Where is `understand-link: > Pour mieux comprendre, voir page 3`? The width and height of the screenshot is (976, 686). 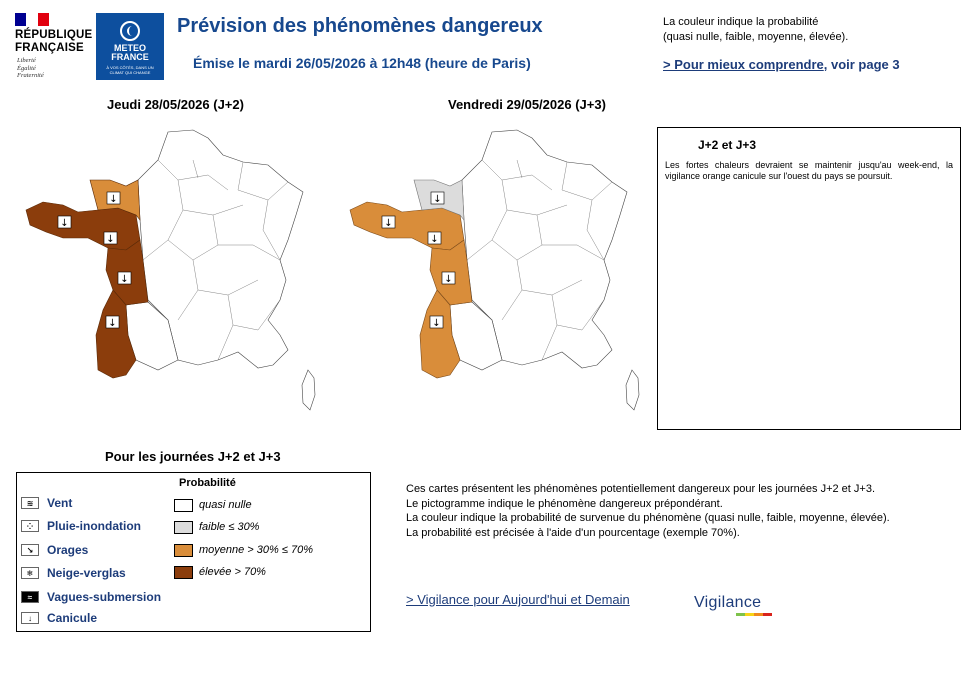 understand-link: > Pour mieux comprendre, voir page 3 is located at coordinates (781, 64).